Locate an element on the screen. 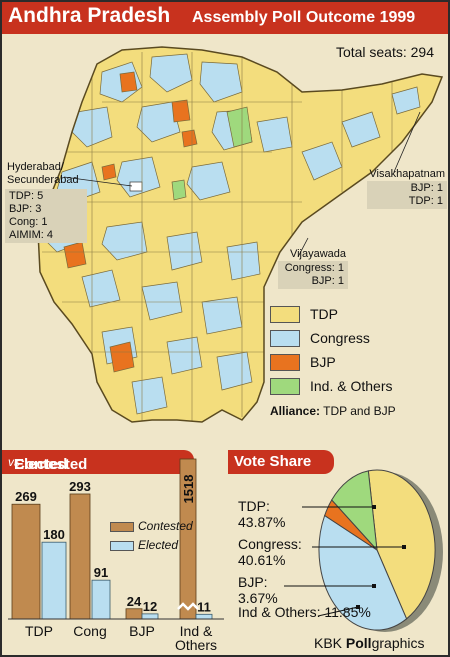 This screenshot has height=657, width=450. pie-slice-congress is located at coordinates (363, 572).